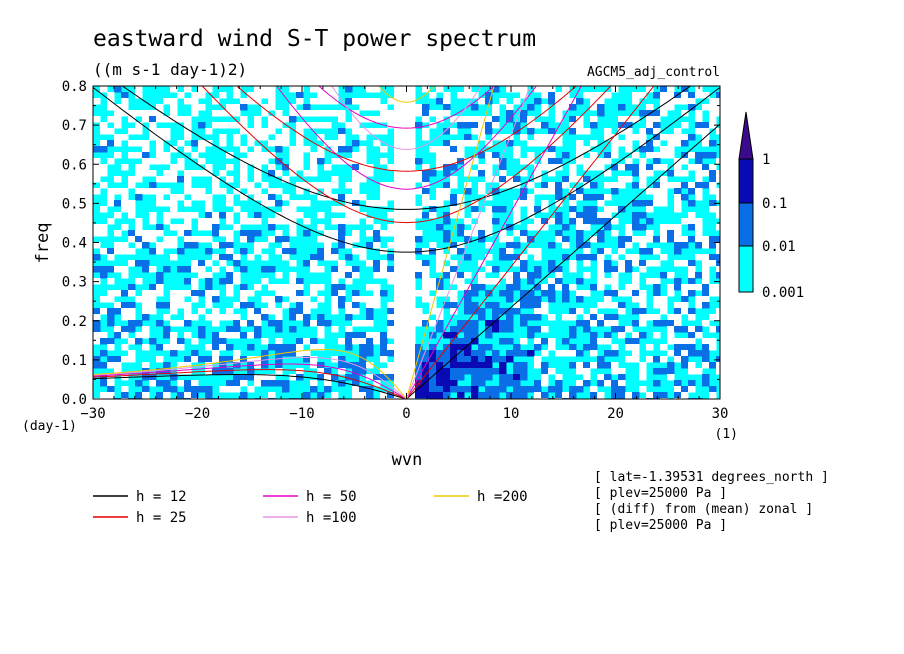 The height and width of the screenshot is (654, 904). What do you see at coordinates (74, 126) in the screenshot?
I see `y-tick-label: 0.7` at bounding box center [74, 126].